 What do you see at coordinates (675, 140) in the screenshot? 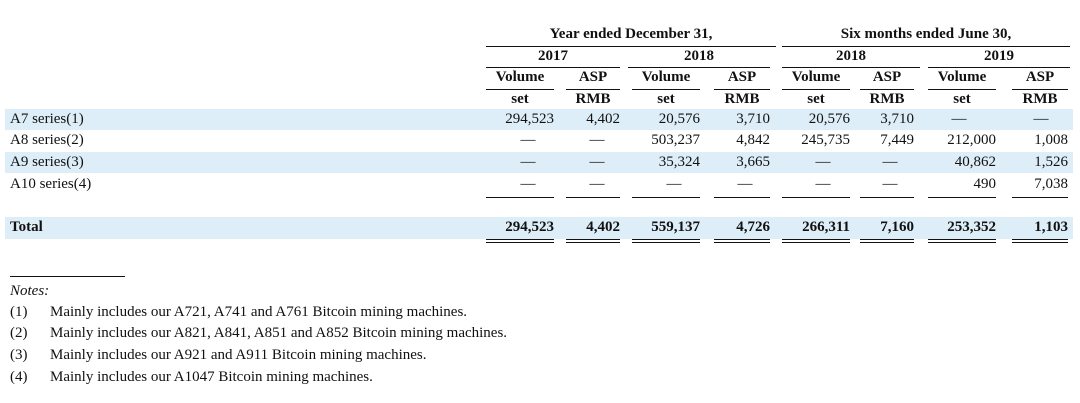
I see `cell-value: 503,237` at bounding box center [675, 140].